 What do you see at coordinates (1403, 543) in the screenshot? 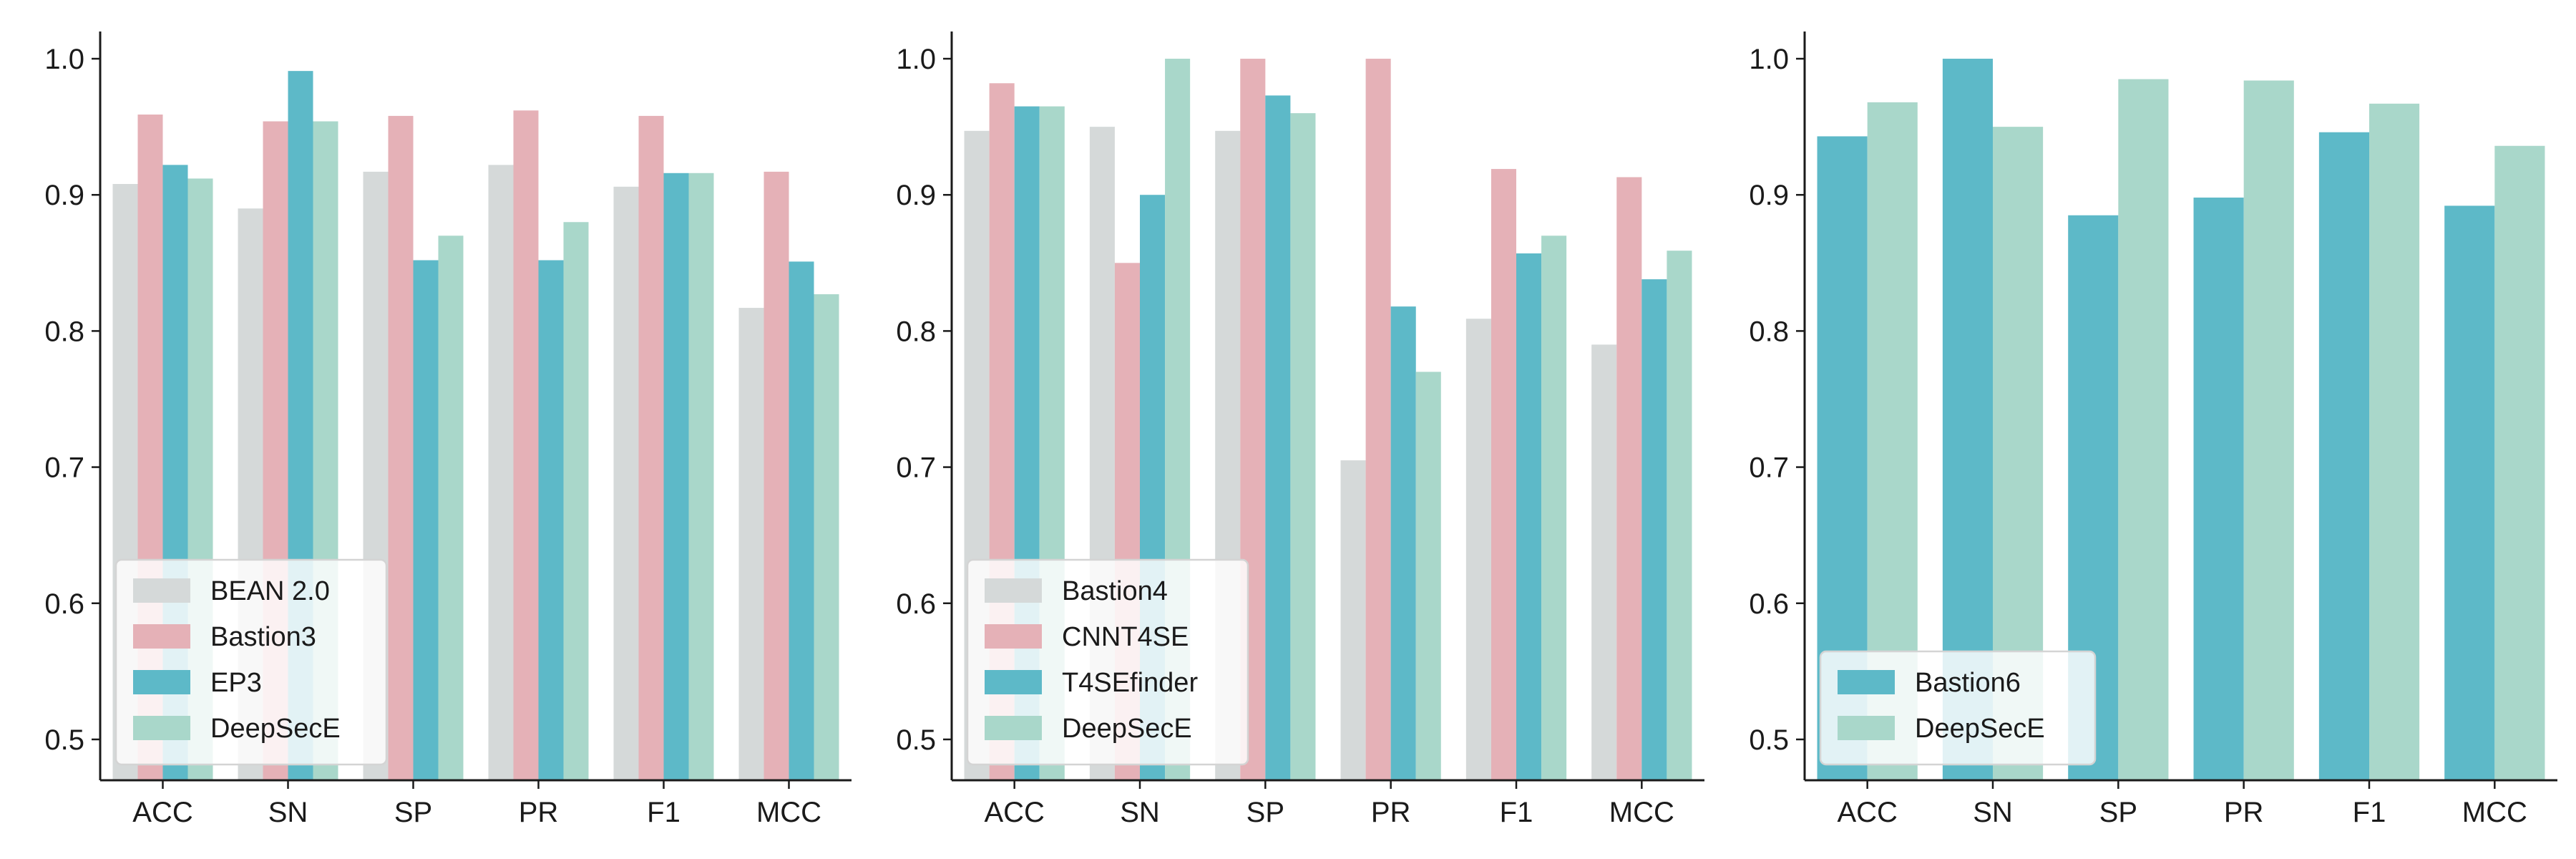
I see `bar-t4sefinder-pr` at bounding box center [1403, 543].